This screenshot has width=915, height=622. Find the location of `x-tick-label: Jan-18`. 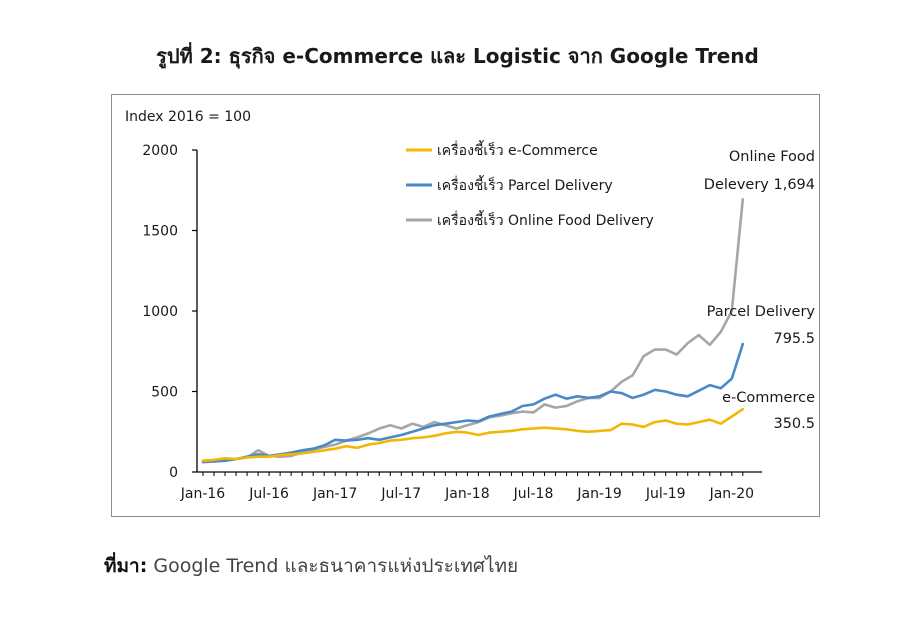

x-tick-label: Jan-18 is located at coordinates (466, 494).